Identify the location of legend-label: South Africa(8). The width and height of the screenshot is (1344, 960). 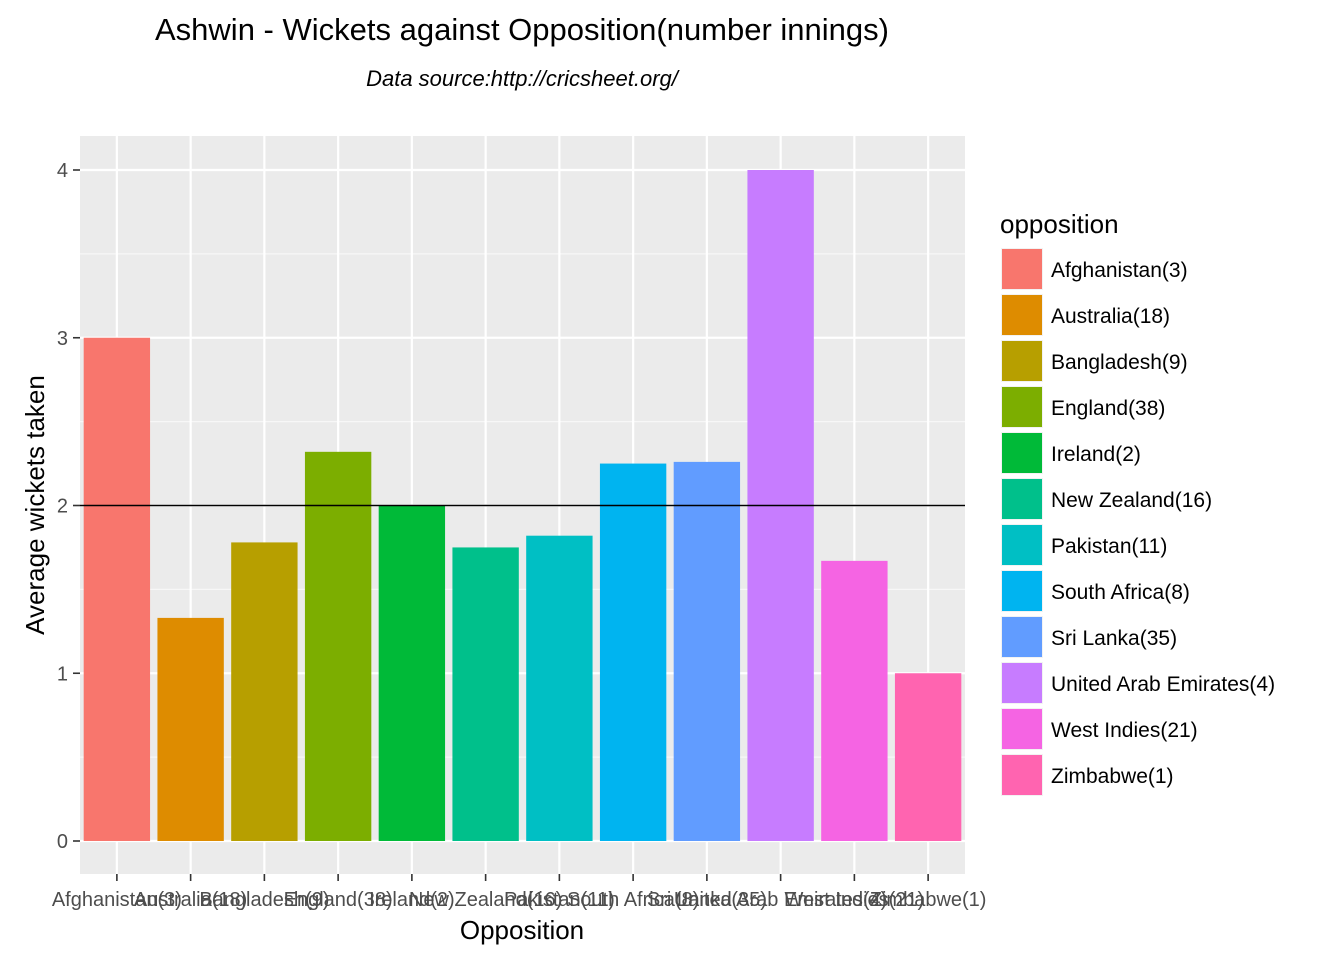
(1120, 592).